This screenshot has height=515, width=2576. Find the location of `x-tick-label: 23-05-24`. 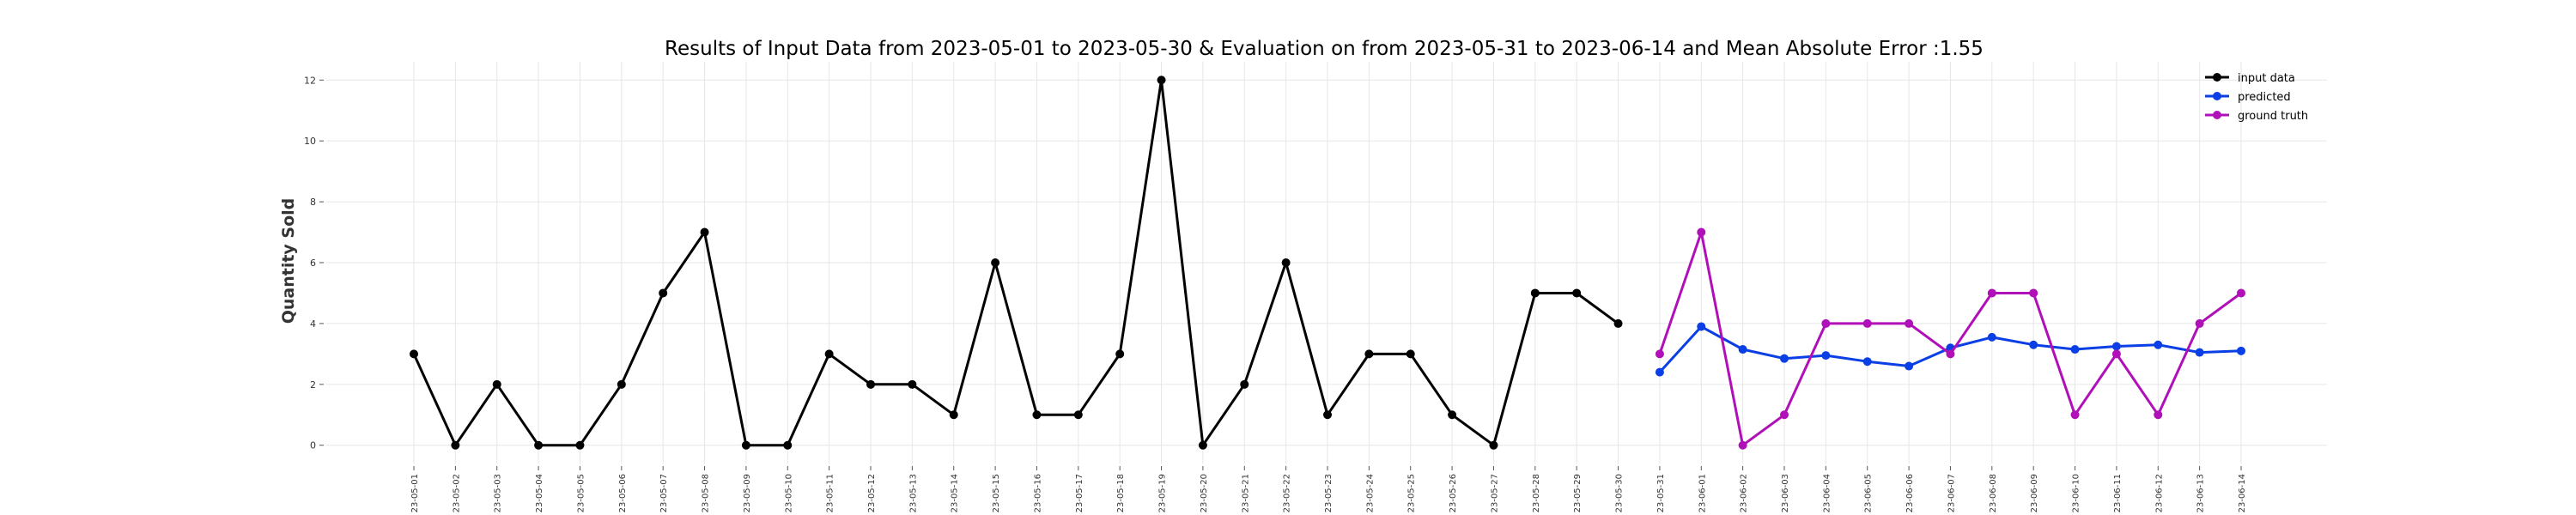

x-tick-label: 23-05-24 is located at coordinates (1370, 493).